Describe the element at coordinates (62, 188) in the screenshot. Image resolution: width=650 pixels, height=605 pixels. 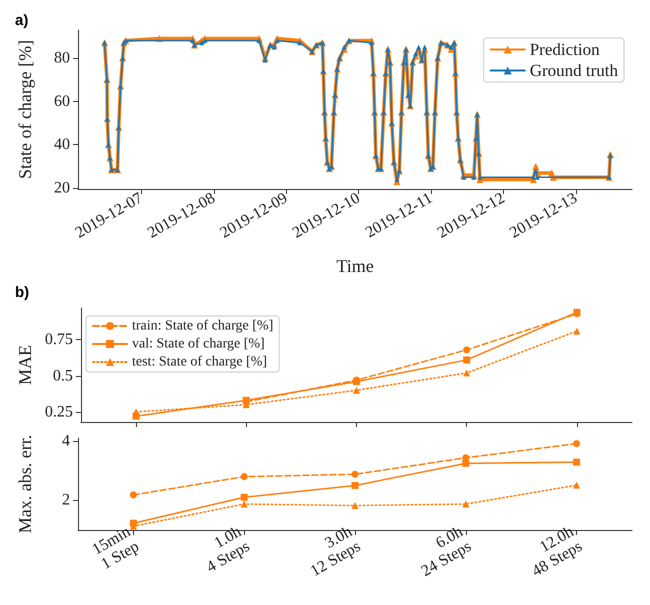
I see `y-tick-label: 20` at that location.